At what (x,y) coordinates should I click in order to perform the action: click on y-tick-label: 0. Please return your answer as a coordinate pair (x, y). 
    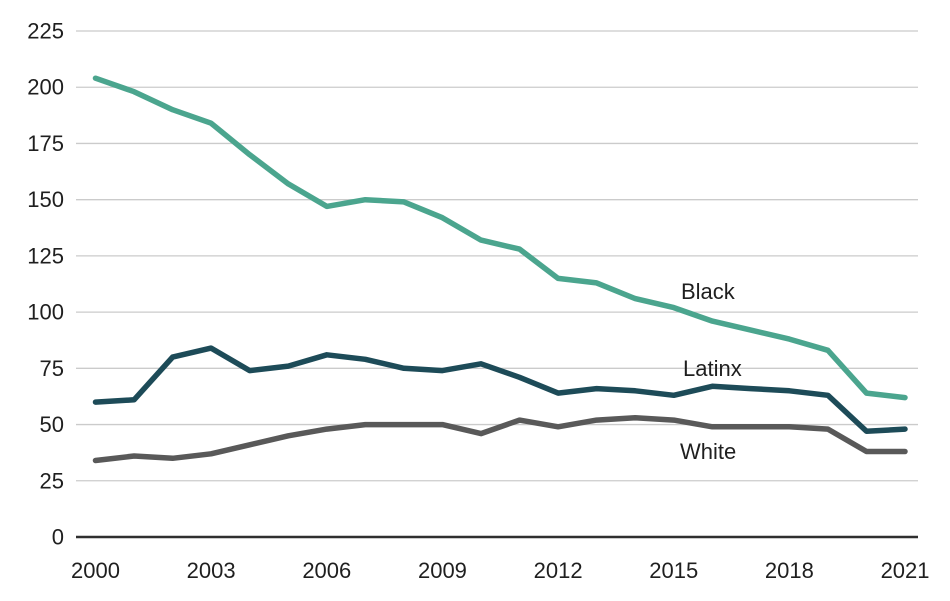
    Looking at the image, I should click on (58, 537).